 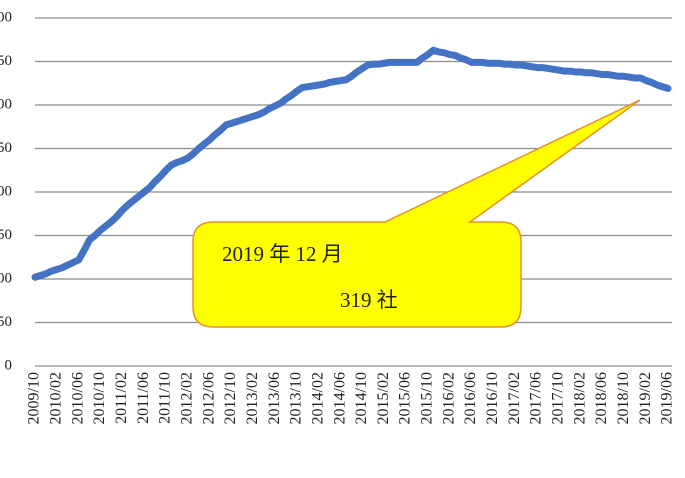 What do you see at coordinates (317, 398) in the screenshot?
I see `x-tick-label: 2014/02` at bounding box center [317, 398].